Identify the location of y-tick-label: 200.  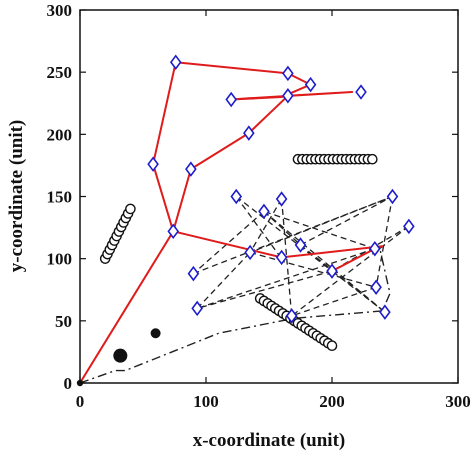
(60, 134).